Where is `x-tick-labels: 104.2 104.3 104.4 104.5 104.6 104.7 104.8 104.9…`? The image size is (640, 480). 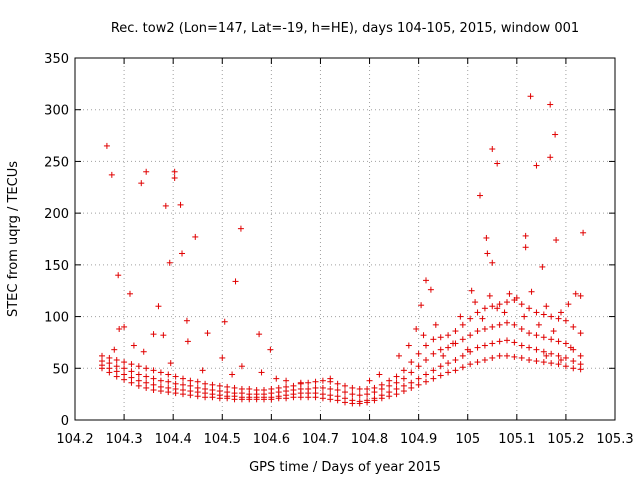
x-tick-labels: 104.2 104.3 104.4 104.5 104.6 104.7 104.8 104.9… is located at coordinates (344, 439).